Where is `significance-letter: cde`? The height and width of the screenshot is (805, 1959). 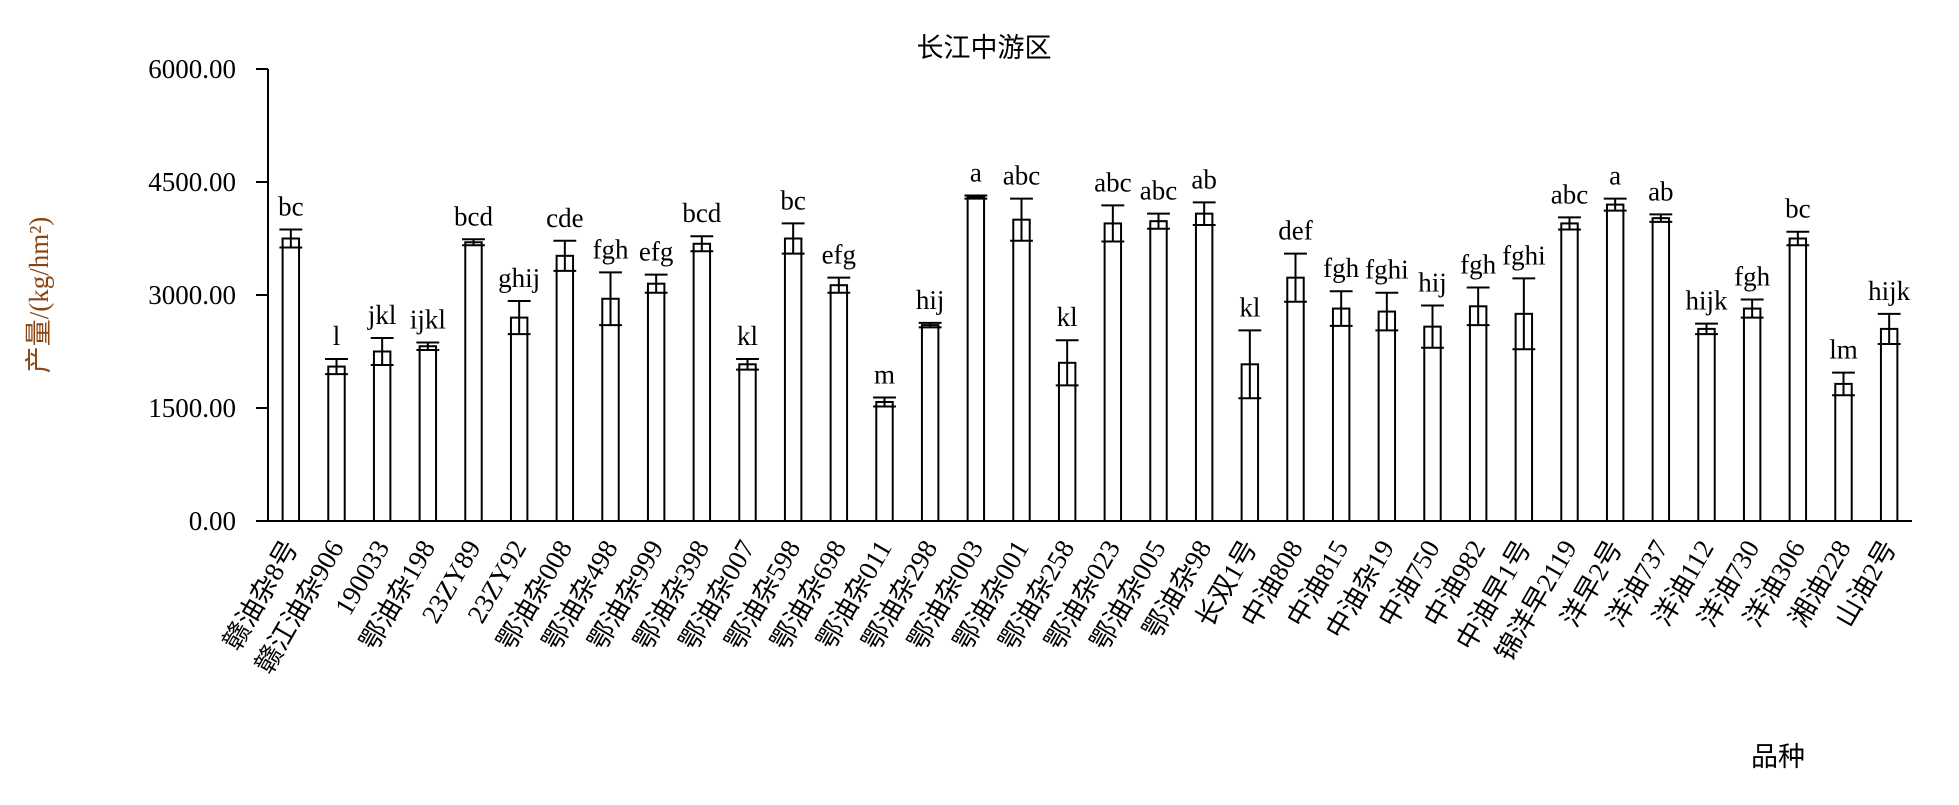 significance-letter: cde is located at coordinates (564, 218).